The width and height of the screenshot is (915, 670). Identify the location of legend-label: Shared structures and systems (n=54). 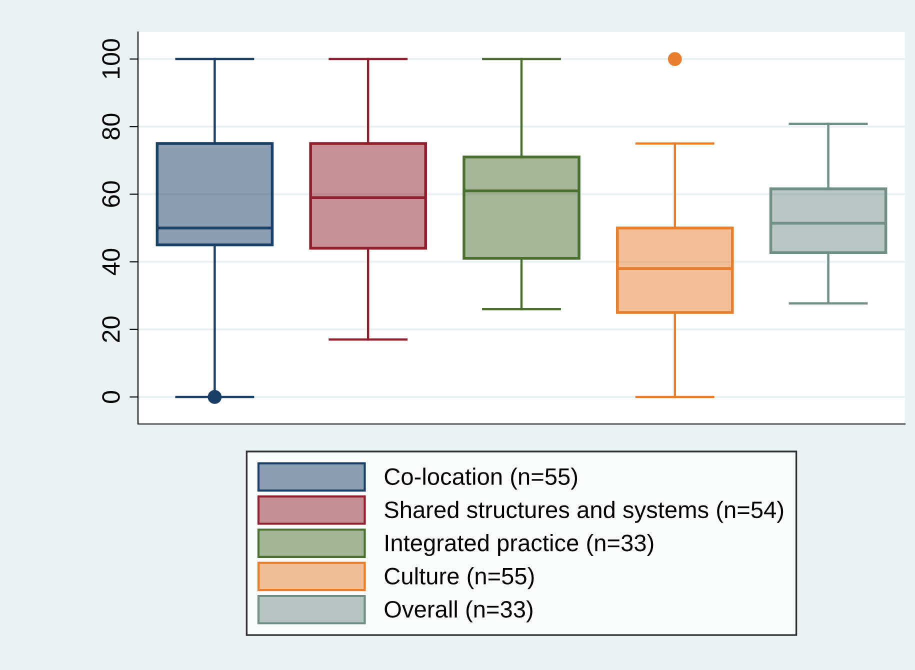
(584, 511).